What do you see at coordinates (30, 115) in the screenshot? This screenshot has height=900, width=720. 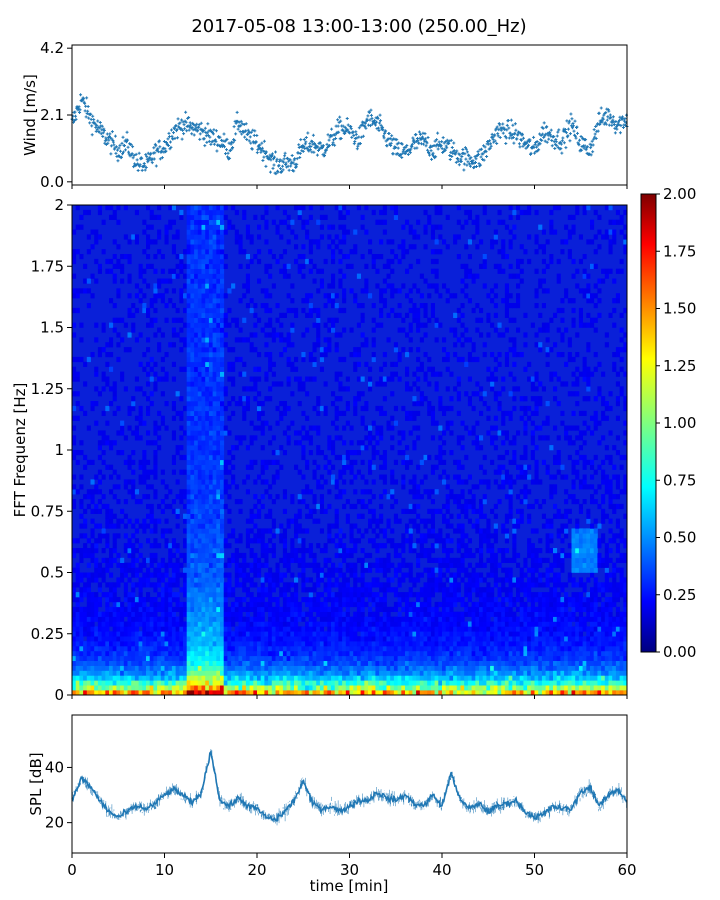 I see `wind-y-label: Wind [m/s]` at bounding box center [30, 115].